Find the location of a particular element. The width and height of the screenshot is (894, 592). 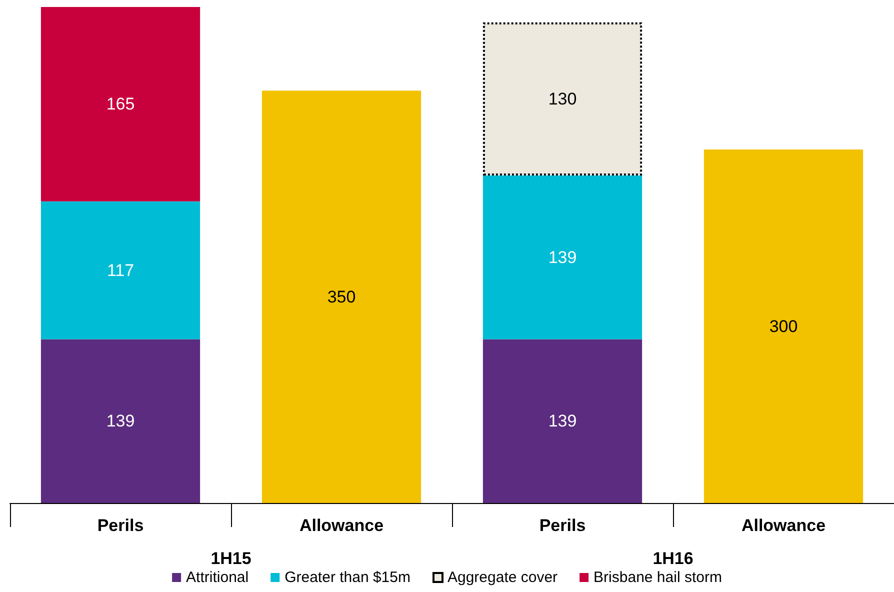

legend-label: Brisbane hail storm is located at coordinates (658, 577).